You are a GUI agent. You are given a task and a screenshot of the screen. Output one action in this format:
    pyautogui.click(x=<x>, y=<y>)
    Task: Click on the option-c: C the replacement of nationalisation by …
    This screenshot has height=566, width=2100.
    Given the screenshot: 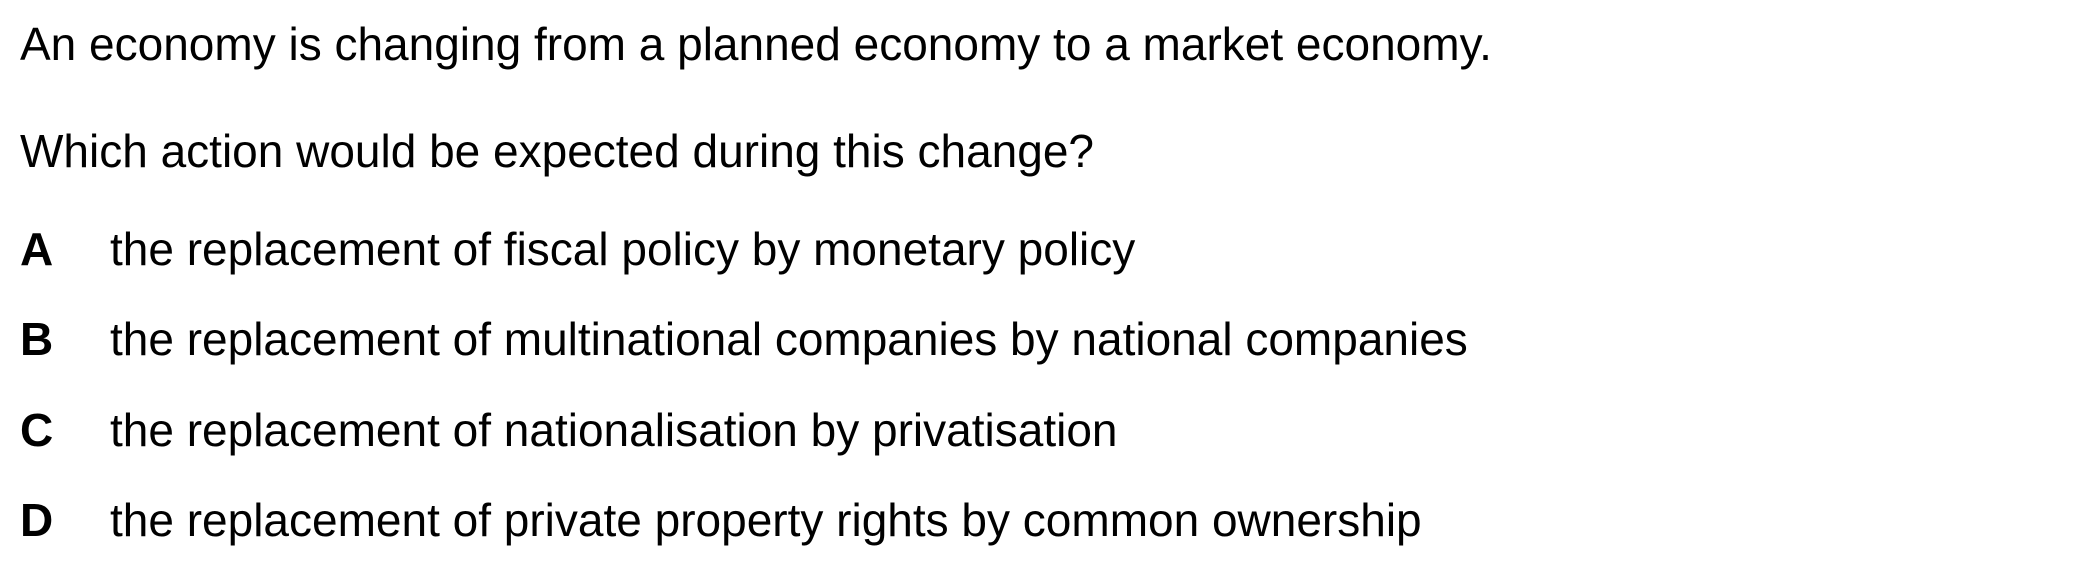 What is the action you would take?
    pyautogui.click(x=820, y=433)
    